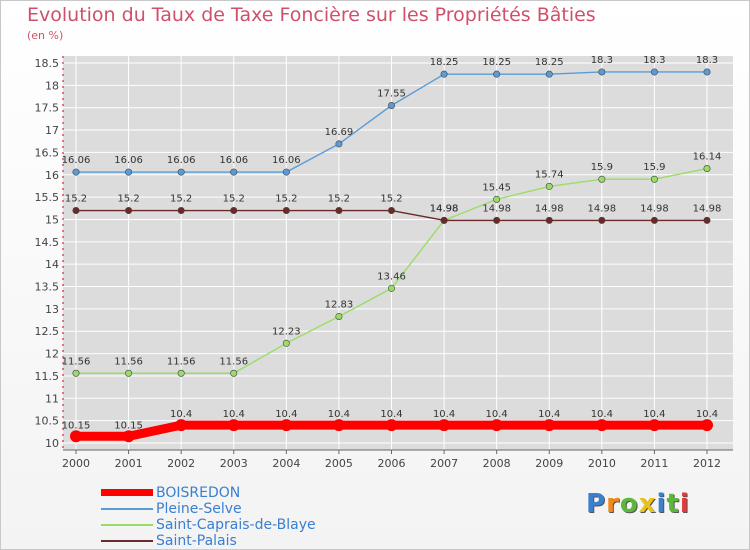  What do you see at coordinates (52, 354) in the screenshot?
I see `y-tick-label: 12` at bounding box center [52, 354].